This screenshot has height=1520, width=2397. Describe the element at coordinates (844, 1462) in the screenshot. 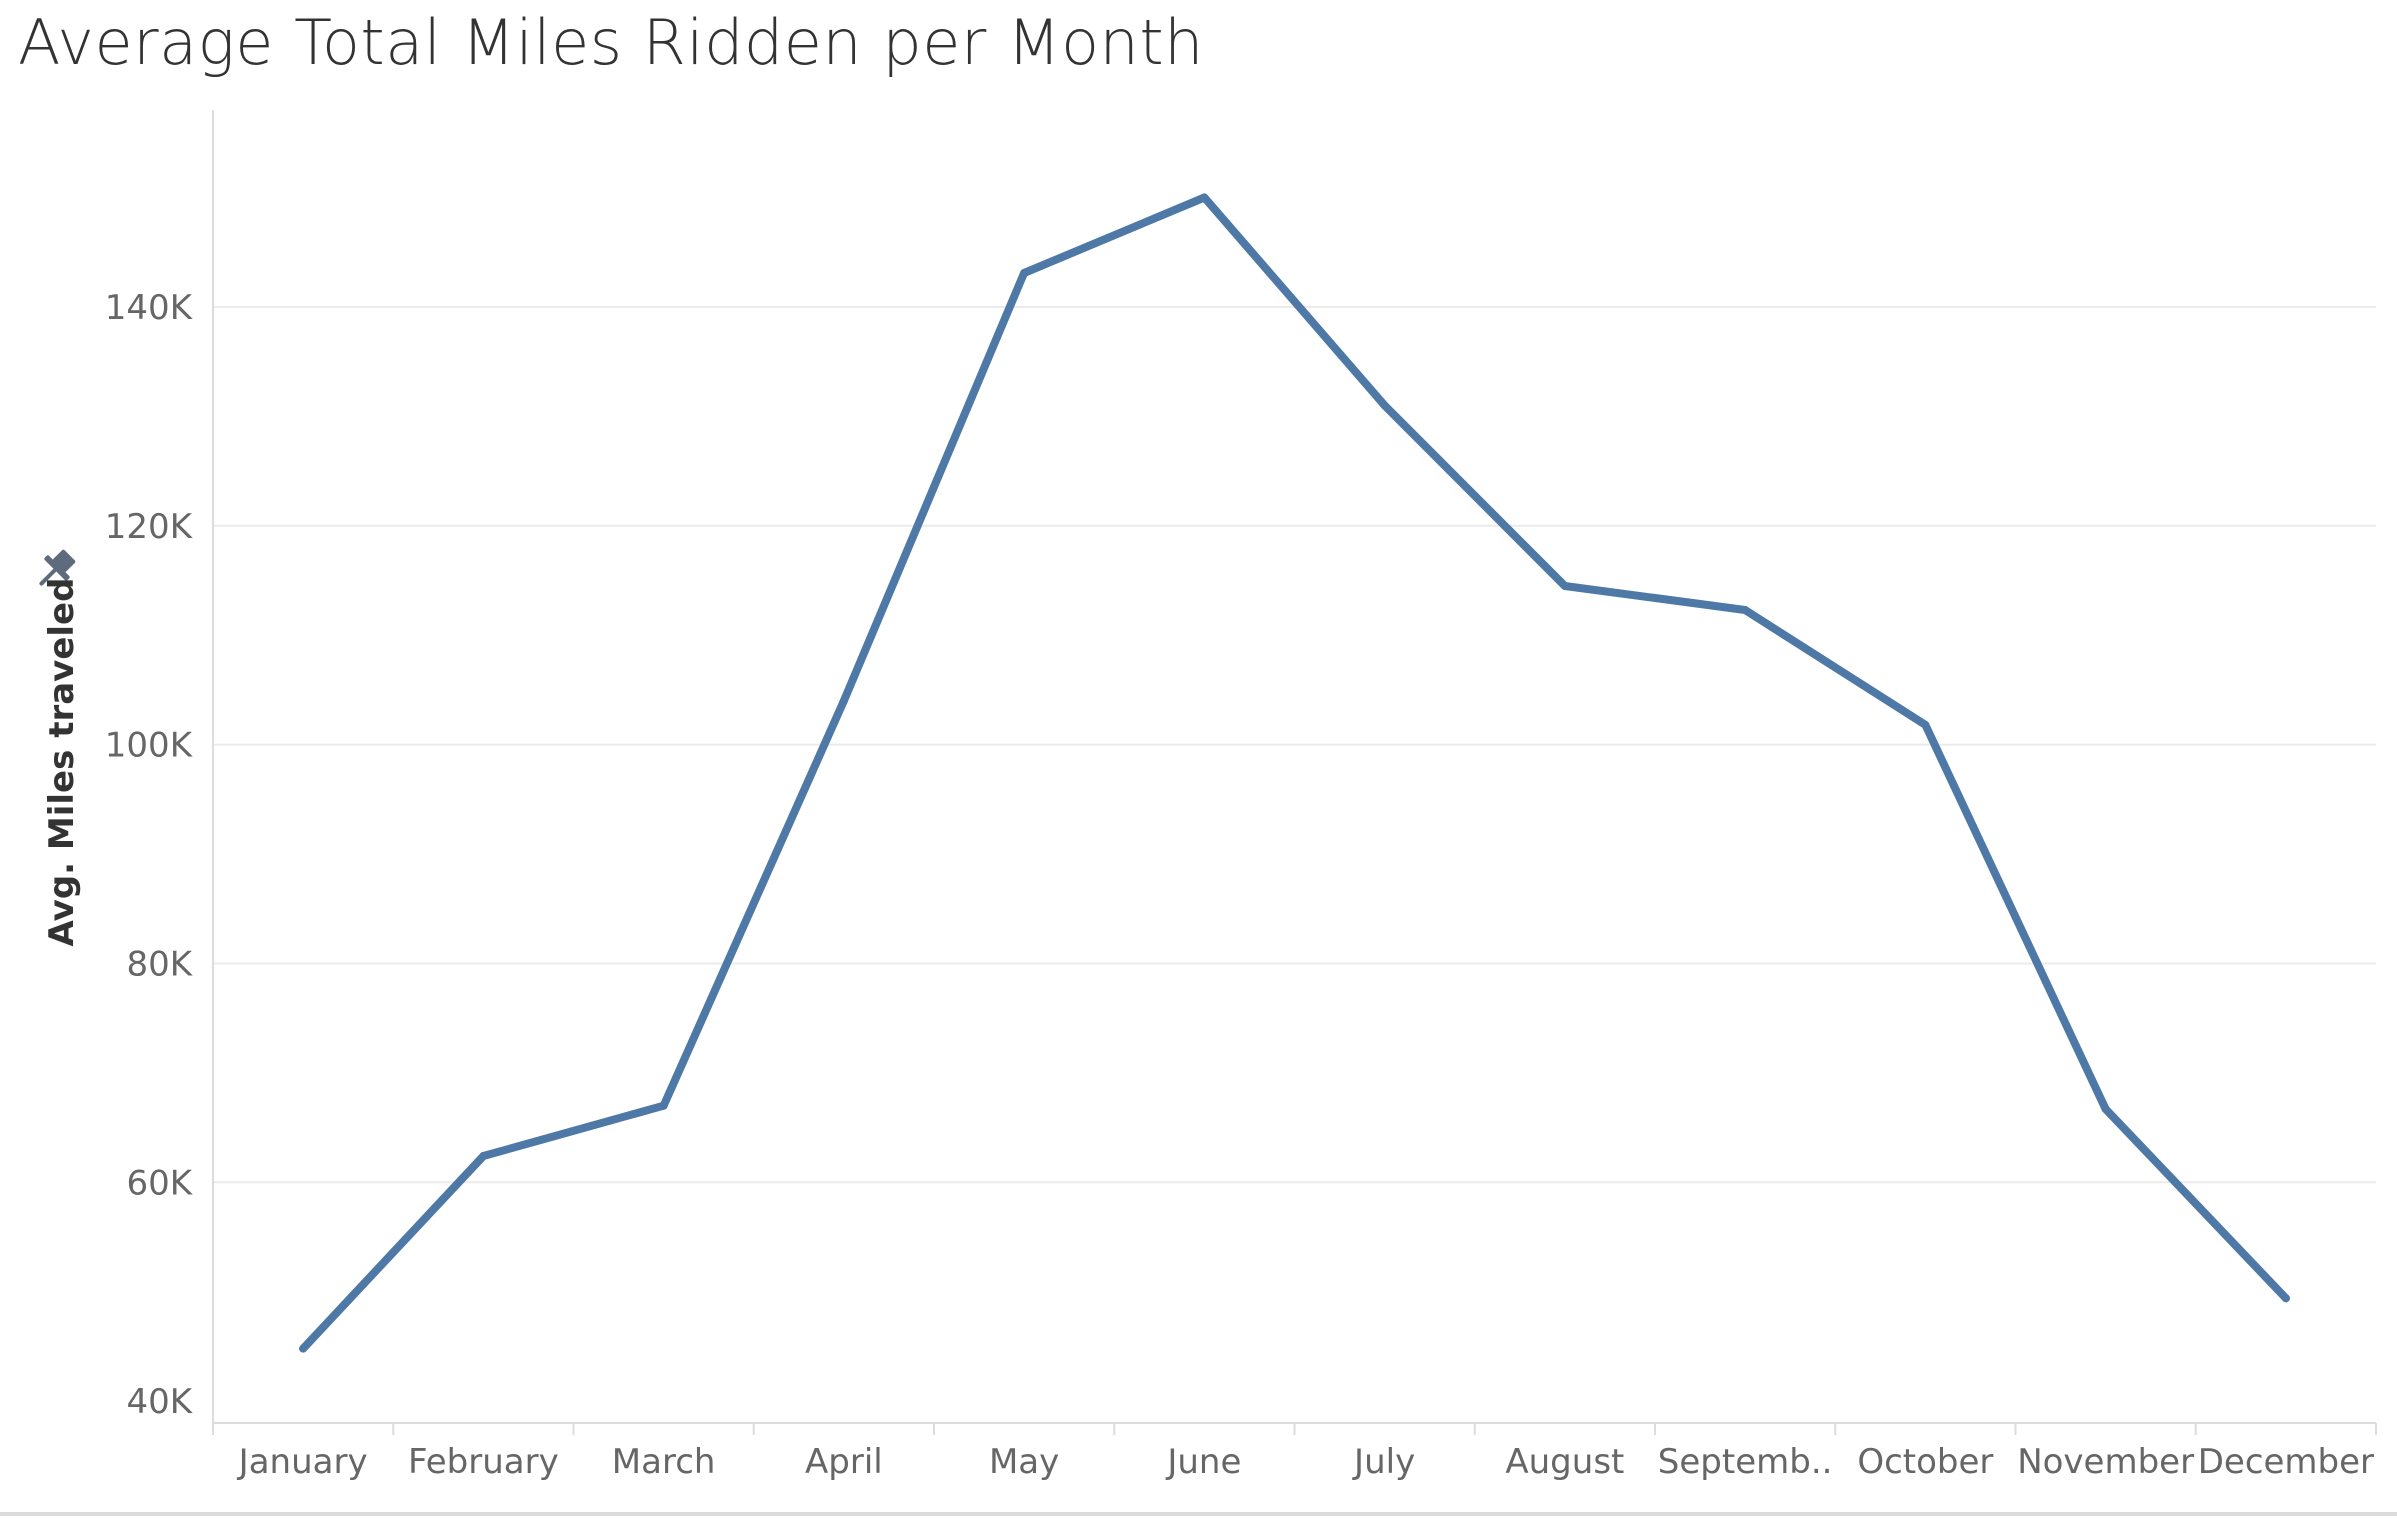

I see `x-tick-label: April` at that location.